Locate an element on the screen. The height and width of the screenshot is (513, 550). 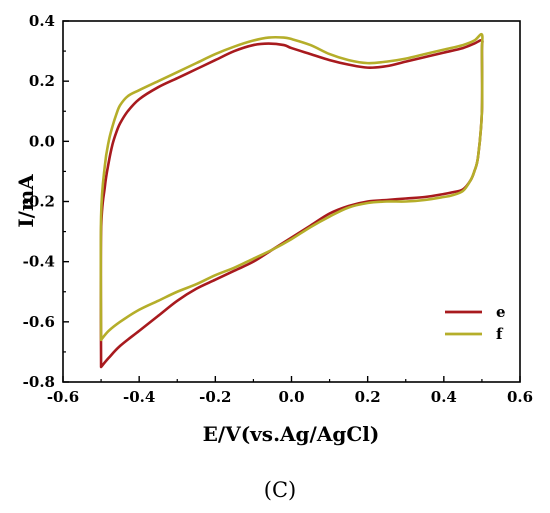
x-tick-label: -0.6 is located at coordinates (63, 397).